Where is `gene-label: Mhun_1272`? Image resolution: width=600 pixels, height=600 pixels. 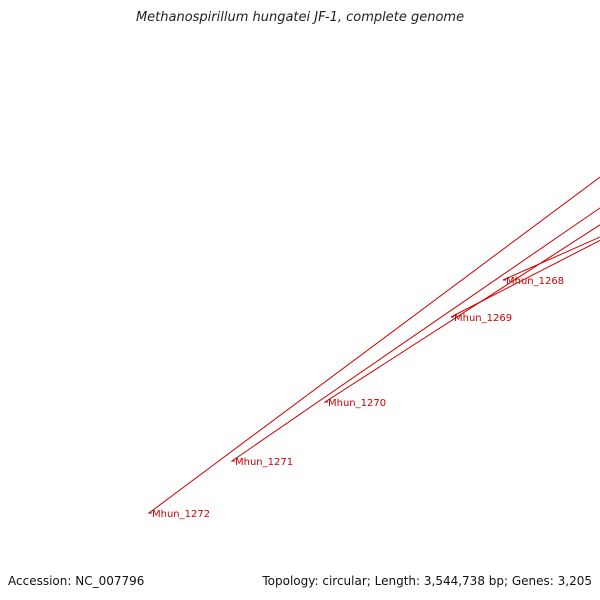
gene-label: Mhun_1272 is located at coordinates (181, 514).